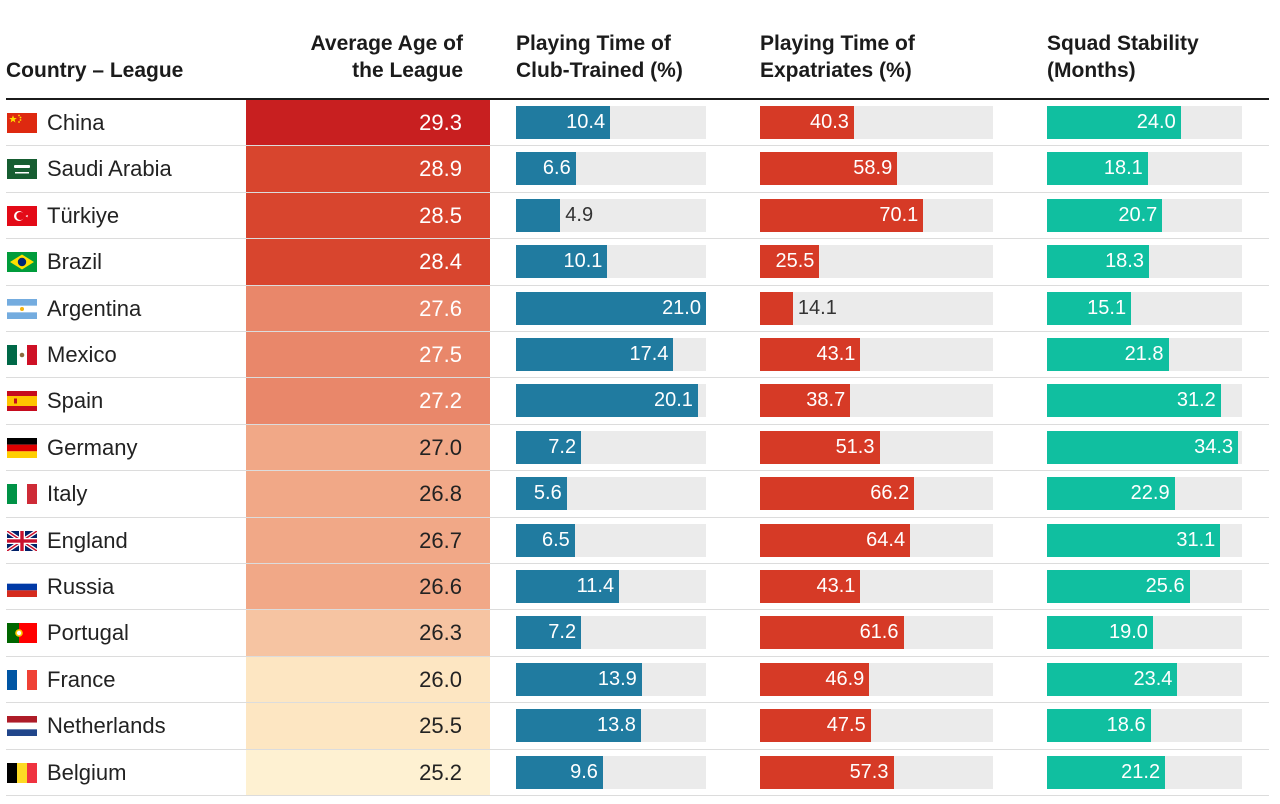 The height and width of the screenshot is (804, 1280). What do you see at coordinates (562, 632) in the screenshot?
I see `club-value-label: 7.2` at bounding box center [562, 632].